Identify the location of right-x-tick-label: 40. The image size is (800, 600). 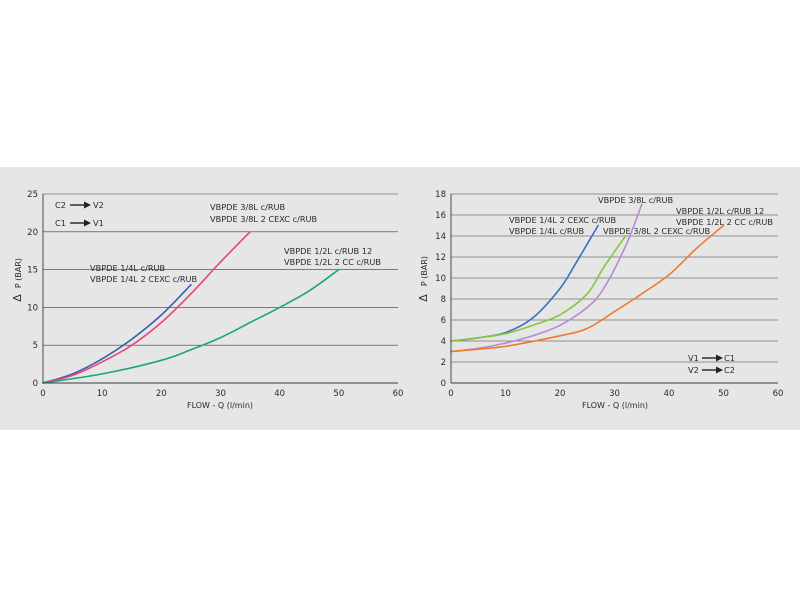
(669, 394).